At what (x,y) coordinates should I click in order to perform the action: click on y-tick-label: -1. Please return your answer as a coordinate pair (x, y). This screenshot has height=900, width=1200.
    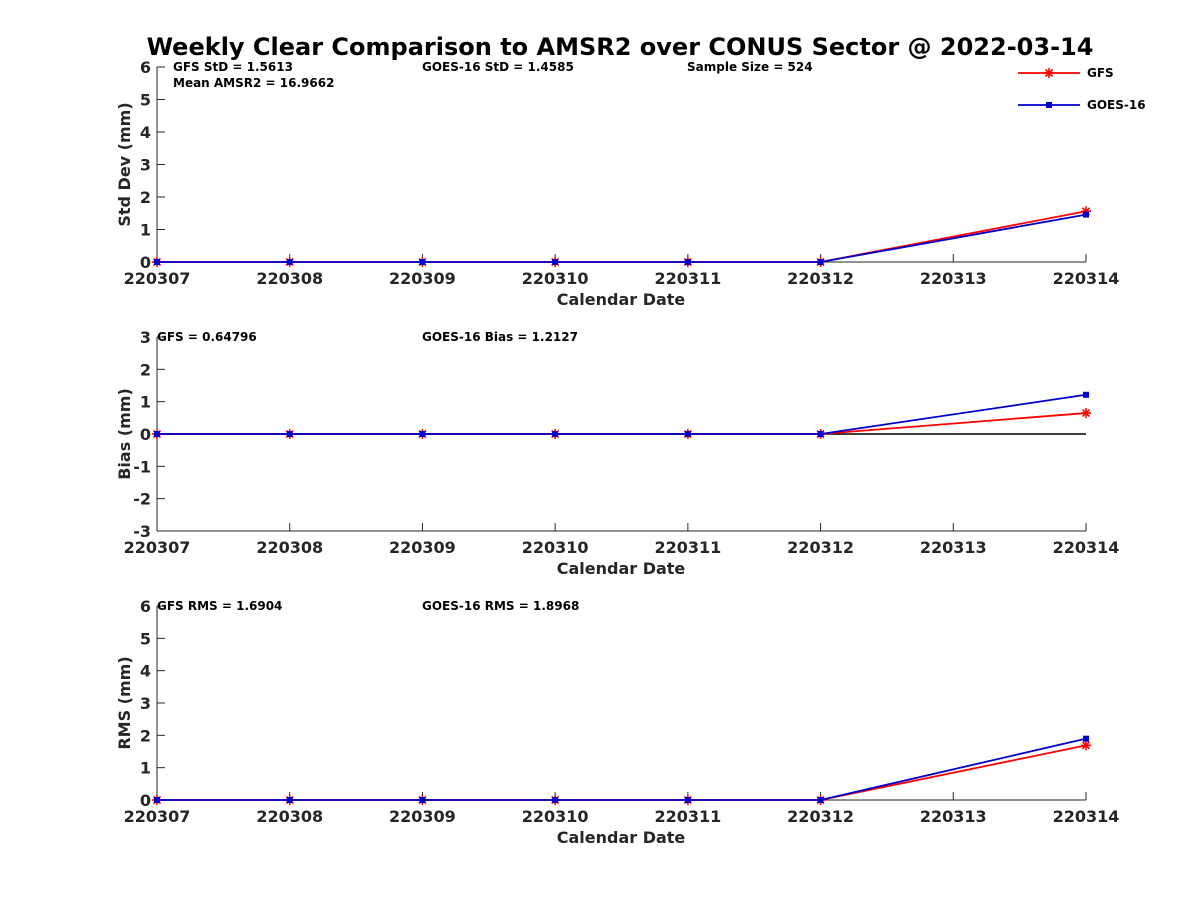
    Looking at the image, I should click on (142, 466).